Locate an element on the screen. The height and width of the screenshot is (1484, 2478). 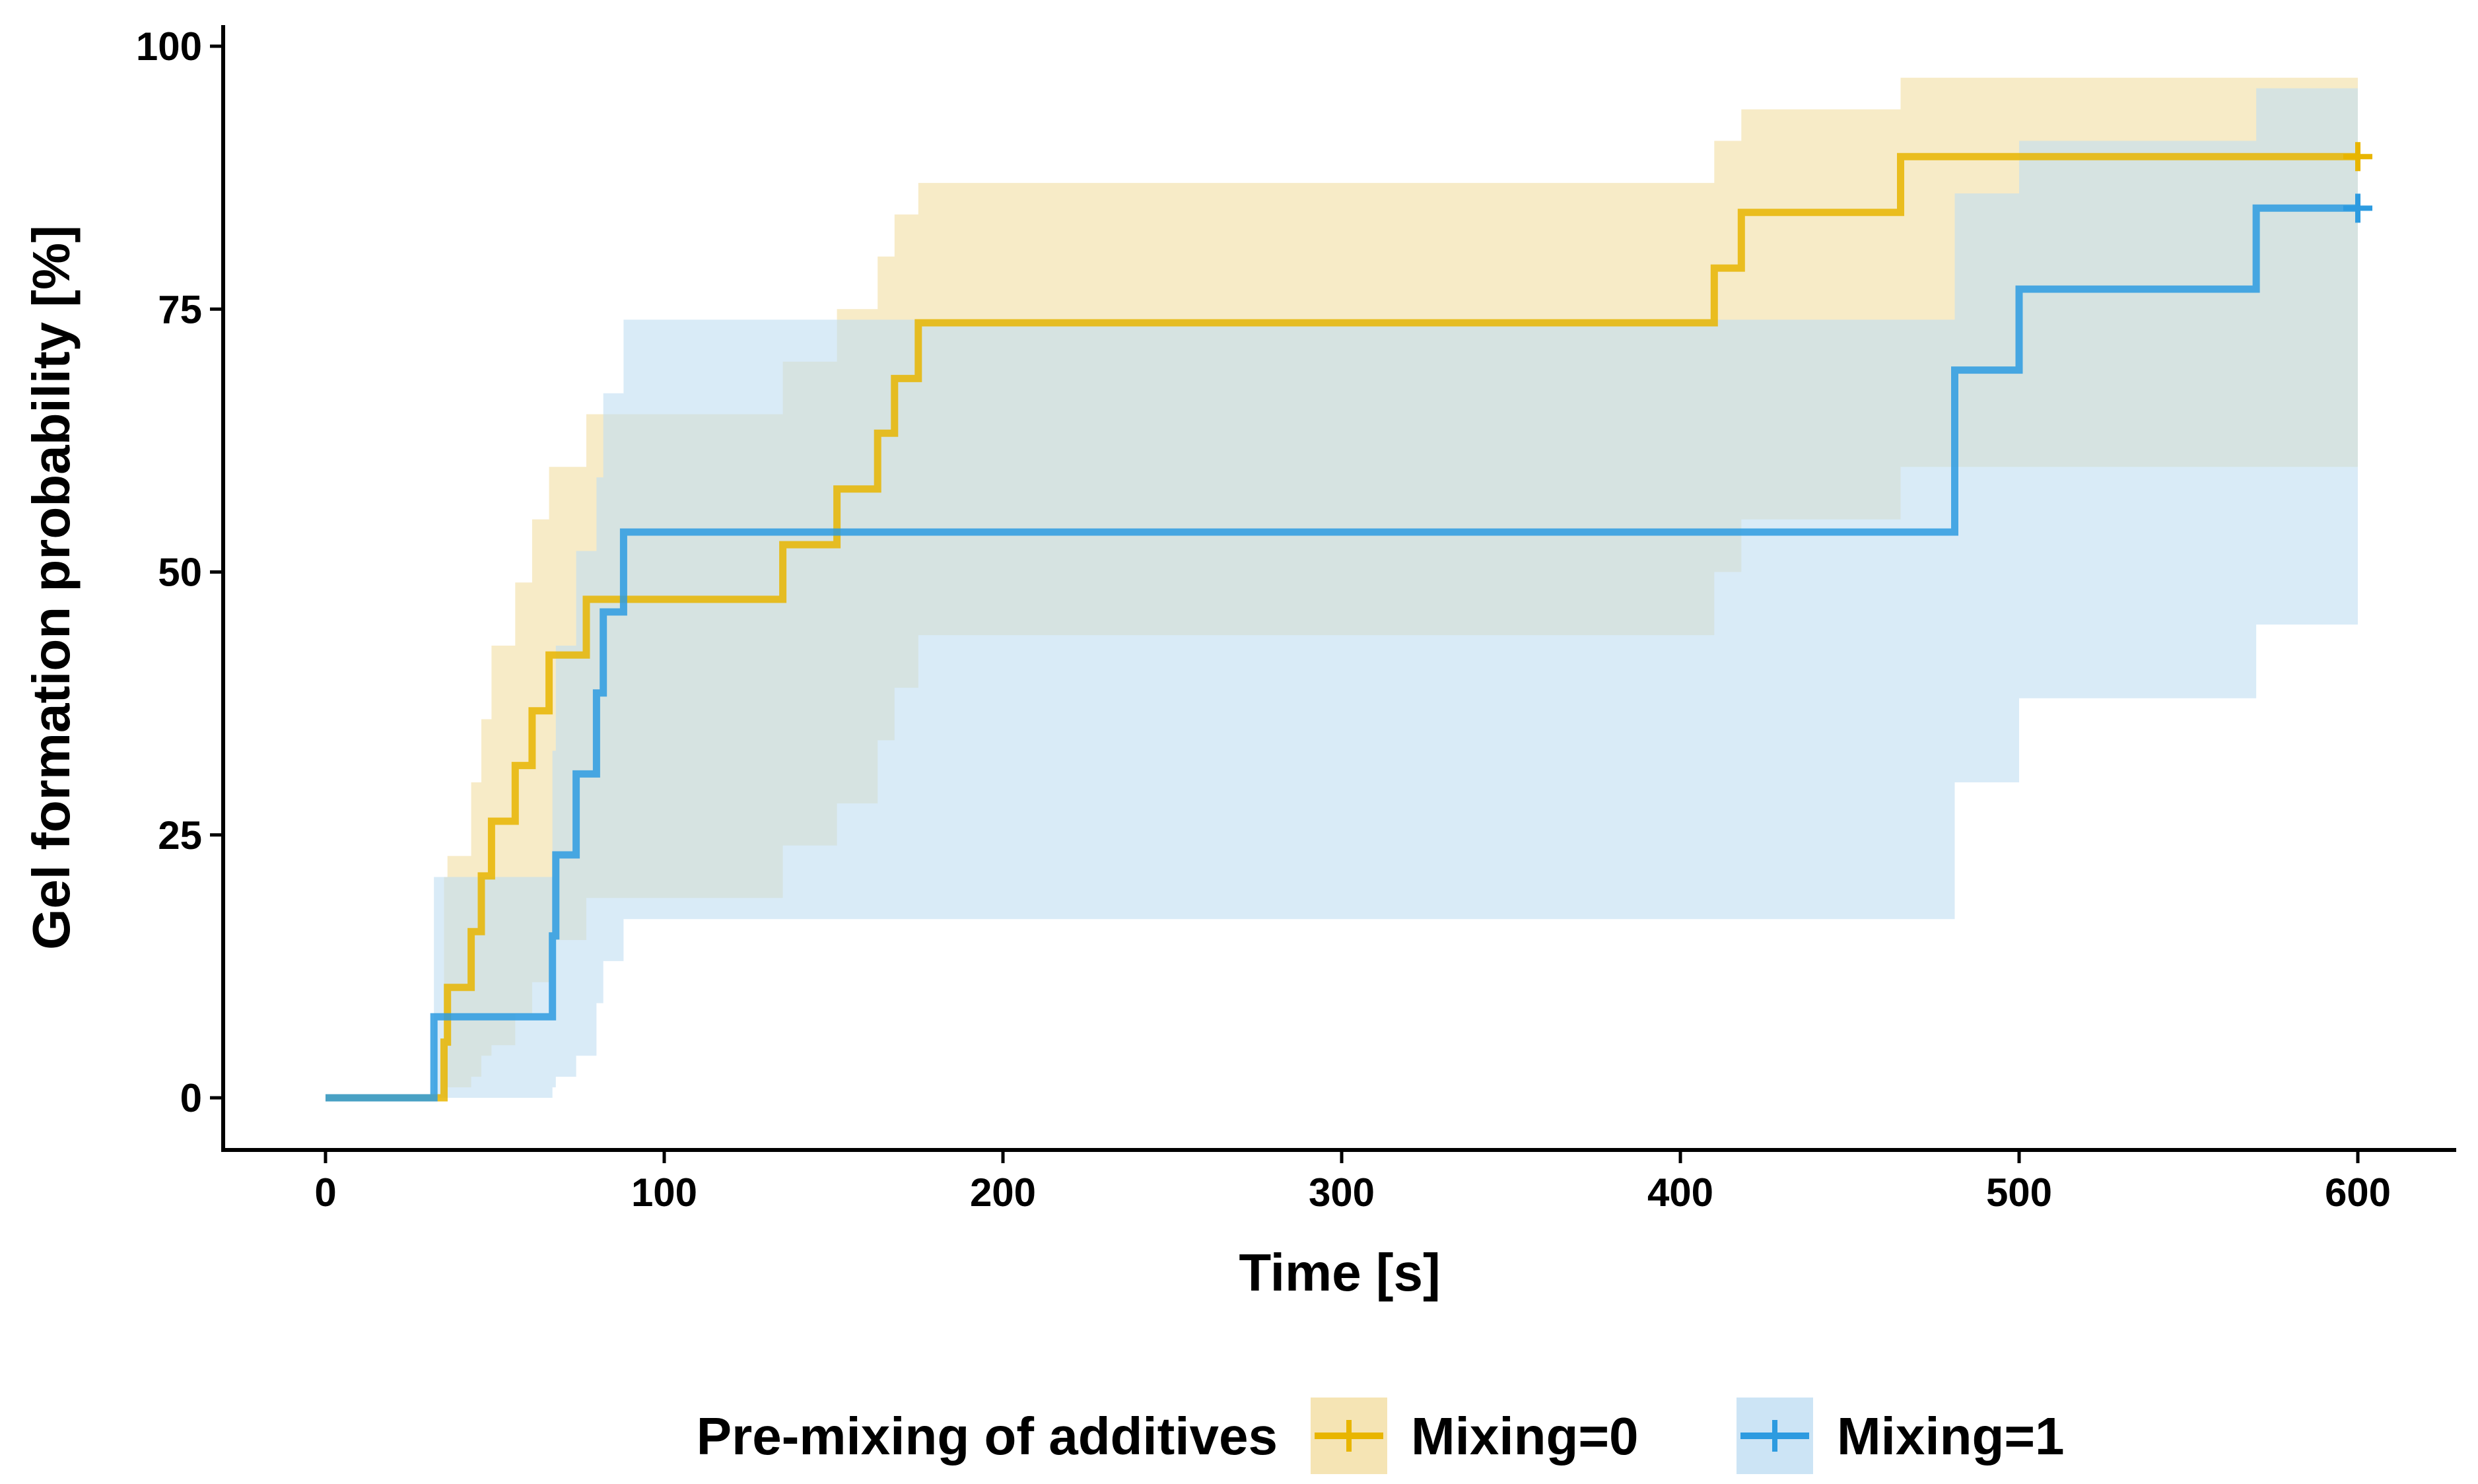
x-axis-title: Time [s] is located at coordinates (1339, 1272).